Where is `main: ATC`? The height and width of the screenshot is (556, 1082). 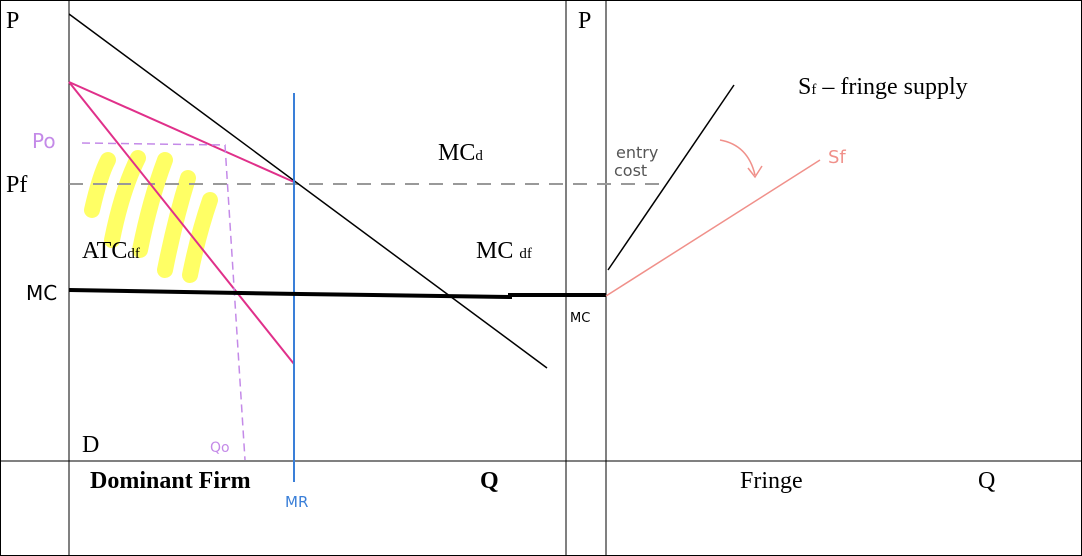
main: ATC is located at coordinates (104, 251).